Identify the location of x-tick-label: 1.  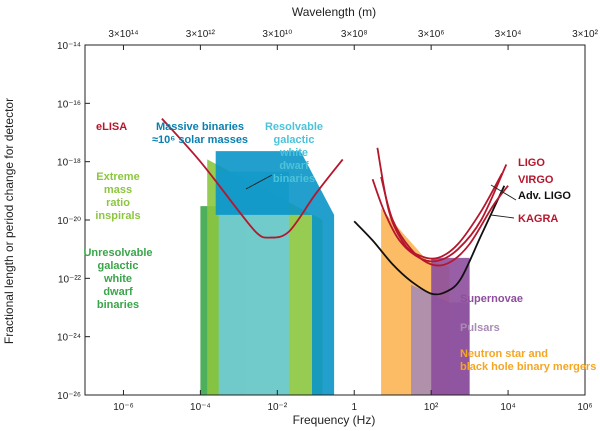
(354, 407).